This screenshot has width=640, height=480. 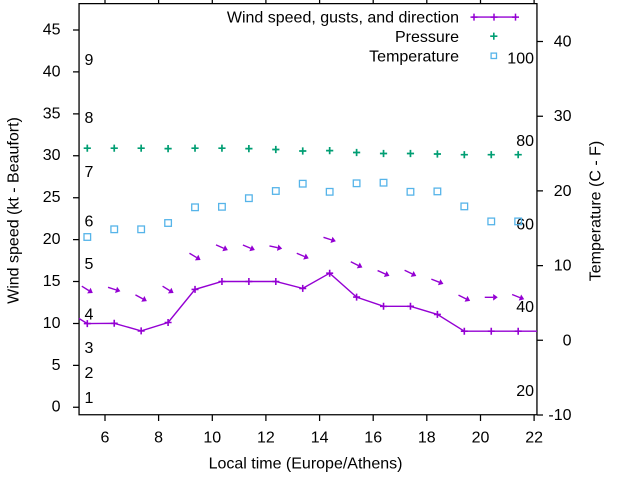 I want to click on svg-text: 9, so click(x=89, y=60).